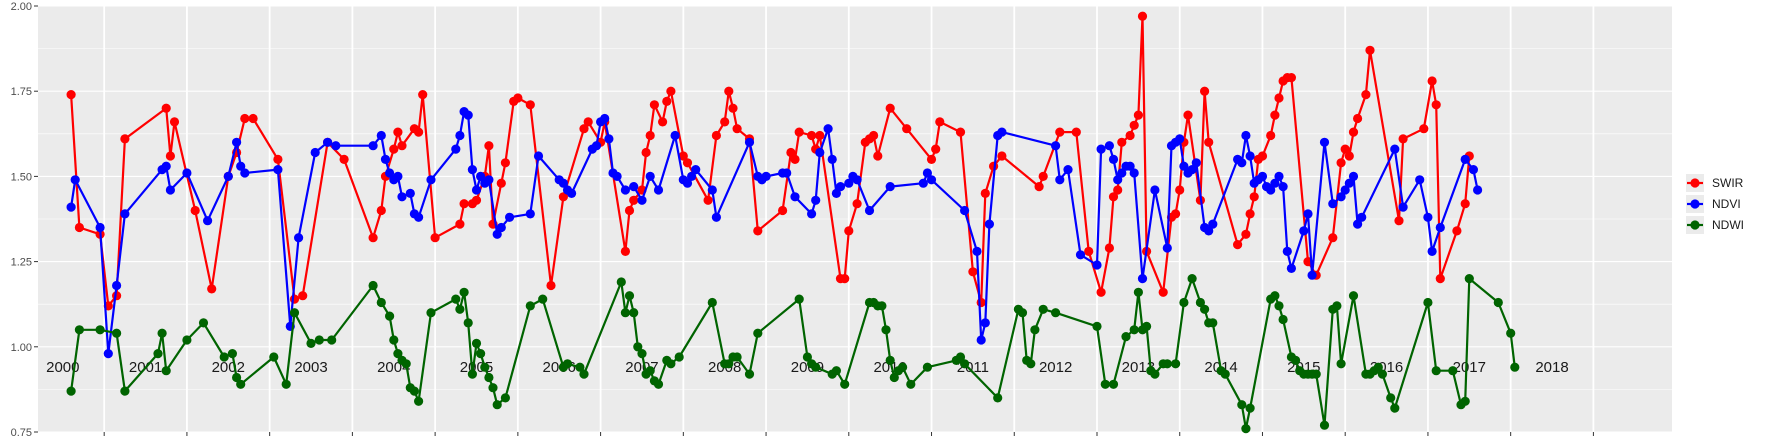  What do you see at coordinates (310, 367) in the screenshot?
I see `year-label: 2003` at bounding box center [310, 367].